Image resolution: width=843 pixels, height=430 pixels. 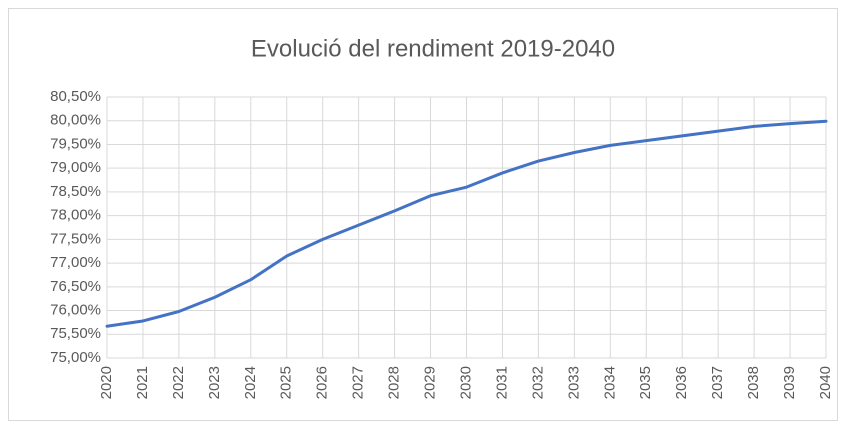 What do you see at coordinates (75, 215) in the screenshot?
I see `y-tick-label: 78,00%` at bounding box center [75, 215].